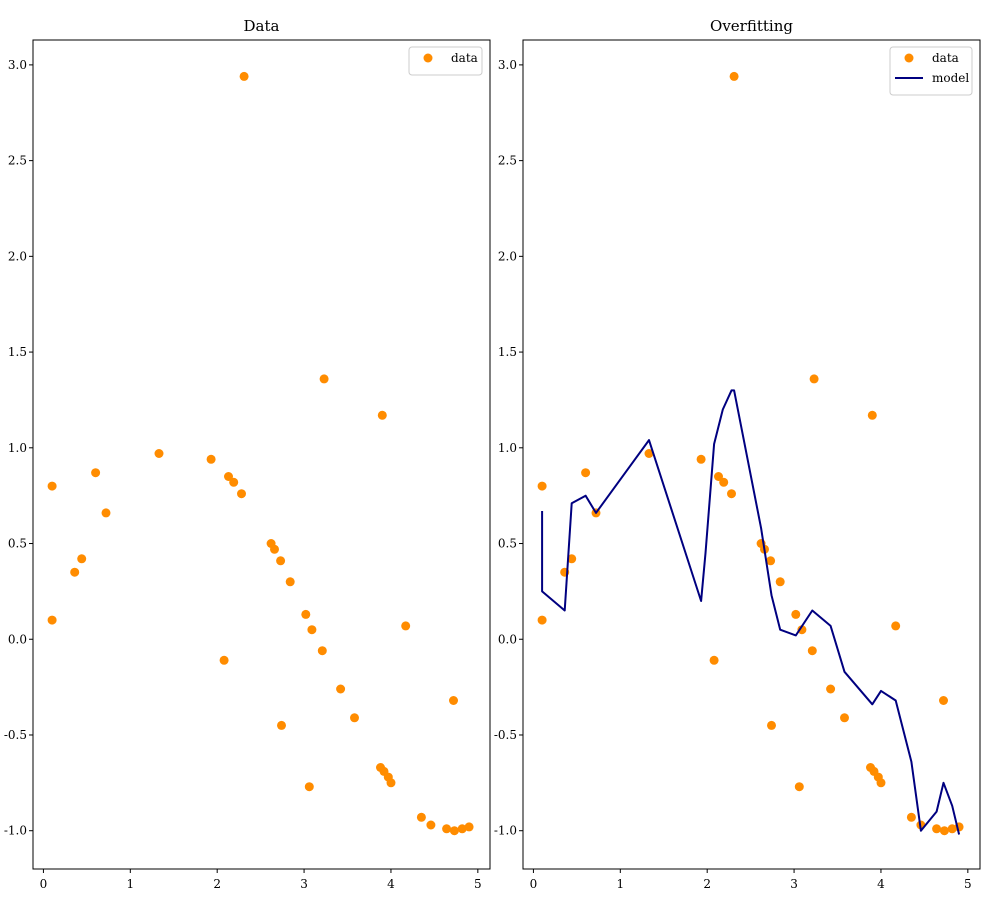 The image size is (990, 911). I want to click on x-tick-label: 1, so click(620, 884).